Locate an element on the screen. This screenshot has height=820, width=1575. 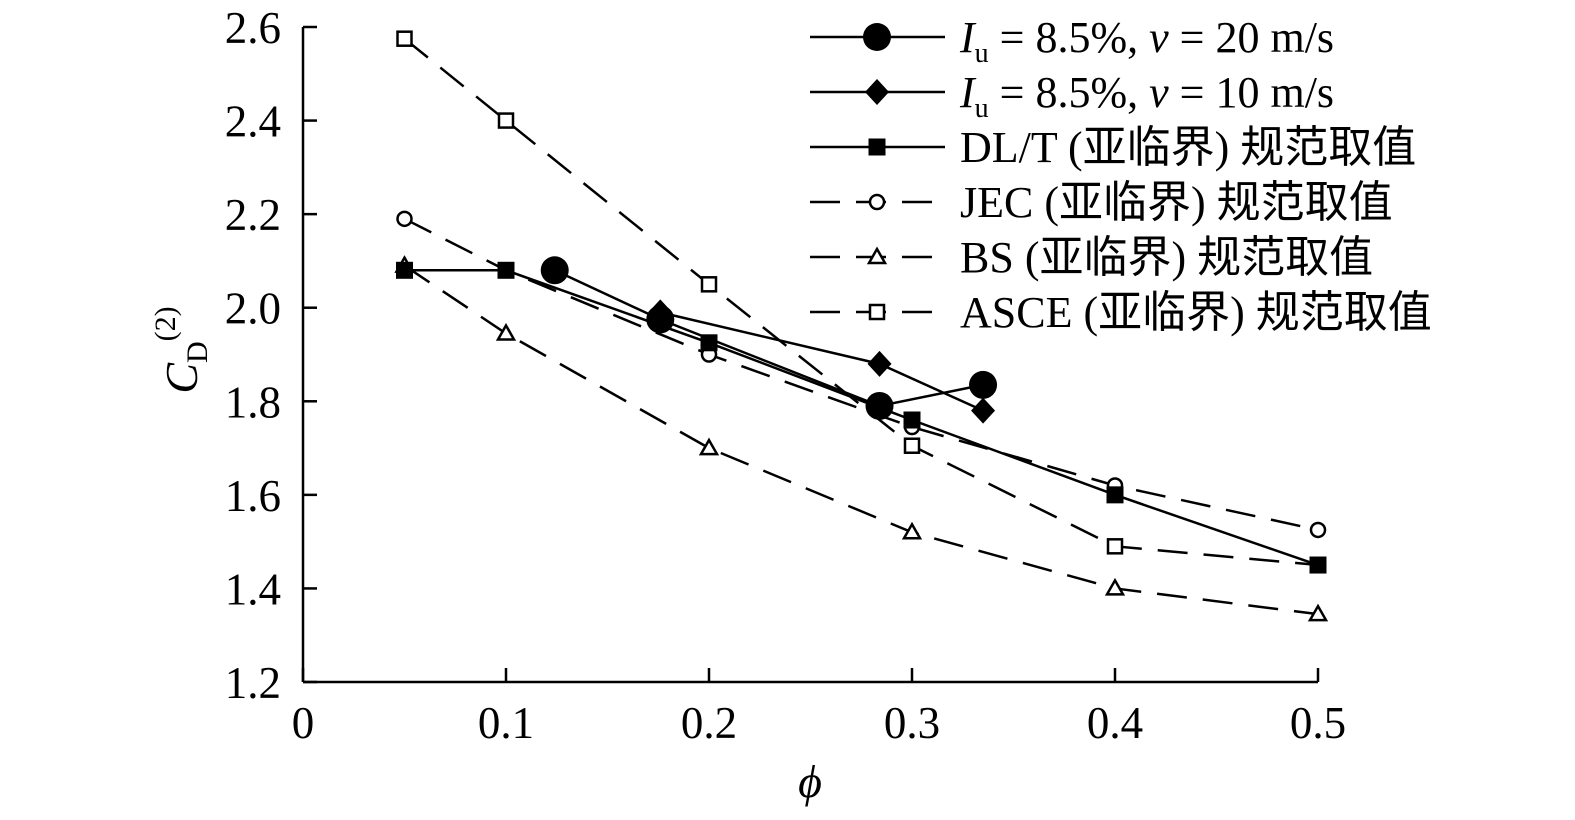
y-tick-label: 2.0 is located at coordinates (253, 309).